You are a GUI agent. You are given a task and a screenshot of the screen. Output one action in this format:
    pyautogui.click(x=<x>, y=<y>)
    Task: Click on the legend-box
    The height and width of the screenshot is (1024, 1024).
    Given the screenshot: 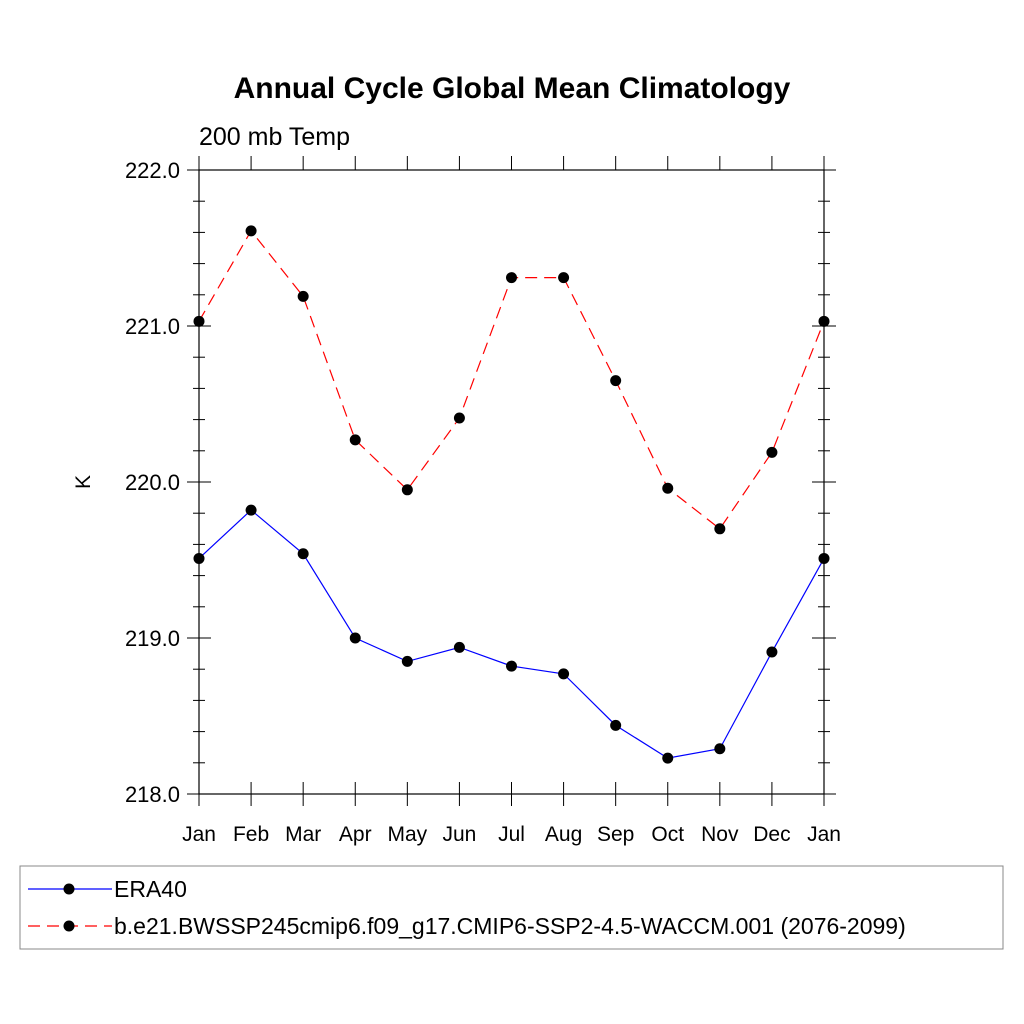 What is the action you would take?
    pyautogui.click(x=511, y=907)
    